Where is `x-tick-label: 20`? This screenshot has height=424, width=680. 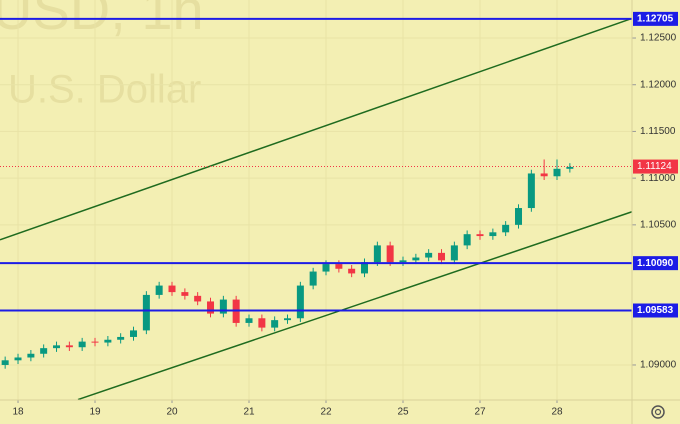
x-tick-label: 20 is located at coordinates (172, 412).